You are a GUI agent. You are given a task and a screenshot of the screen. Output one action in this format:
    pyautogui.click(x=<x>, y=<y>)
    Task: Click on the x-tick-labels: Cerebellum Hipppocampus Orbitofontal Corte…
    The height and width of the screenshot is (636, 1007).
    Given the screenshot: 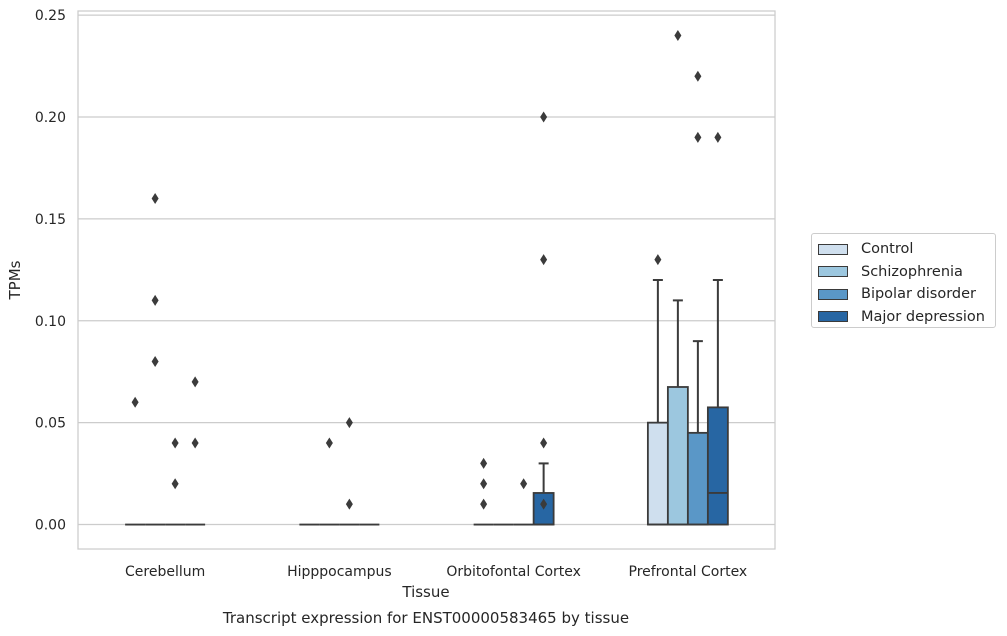 What is the action you would take?
    pyautogui.click(x=436, y=572)
    